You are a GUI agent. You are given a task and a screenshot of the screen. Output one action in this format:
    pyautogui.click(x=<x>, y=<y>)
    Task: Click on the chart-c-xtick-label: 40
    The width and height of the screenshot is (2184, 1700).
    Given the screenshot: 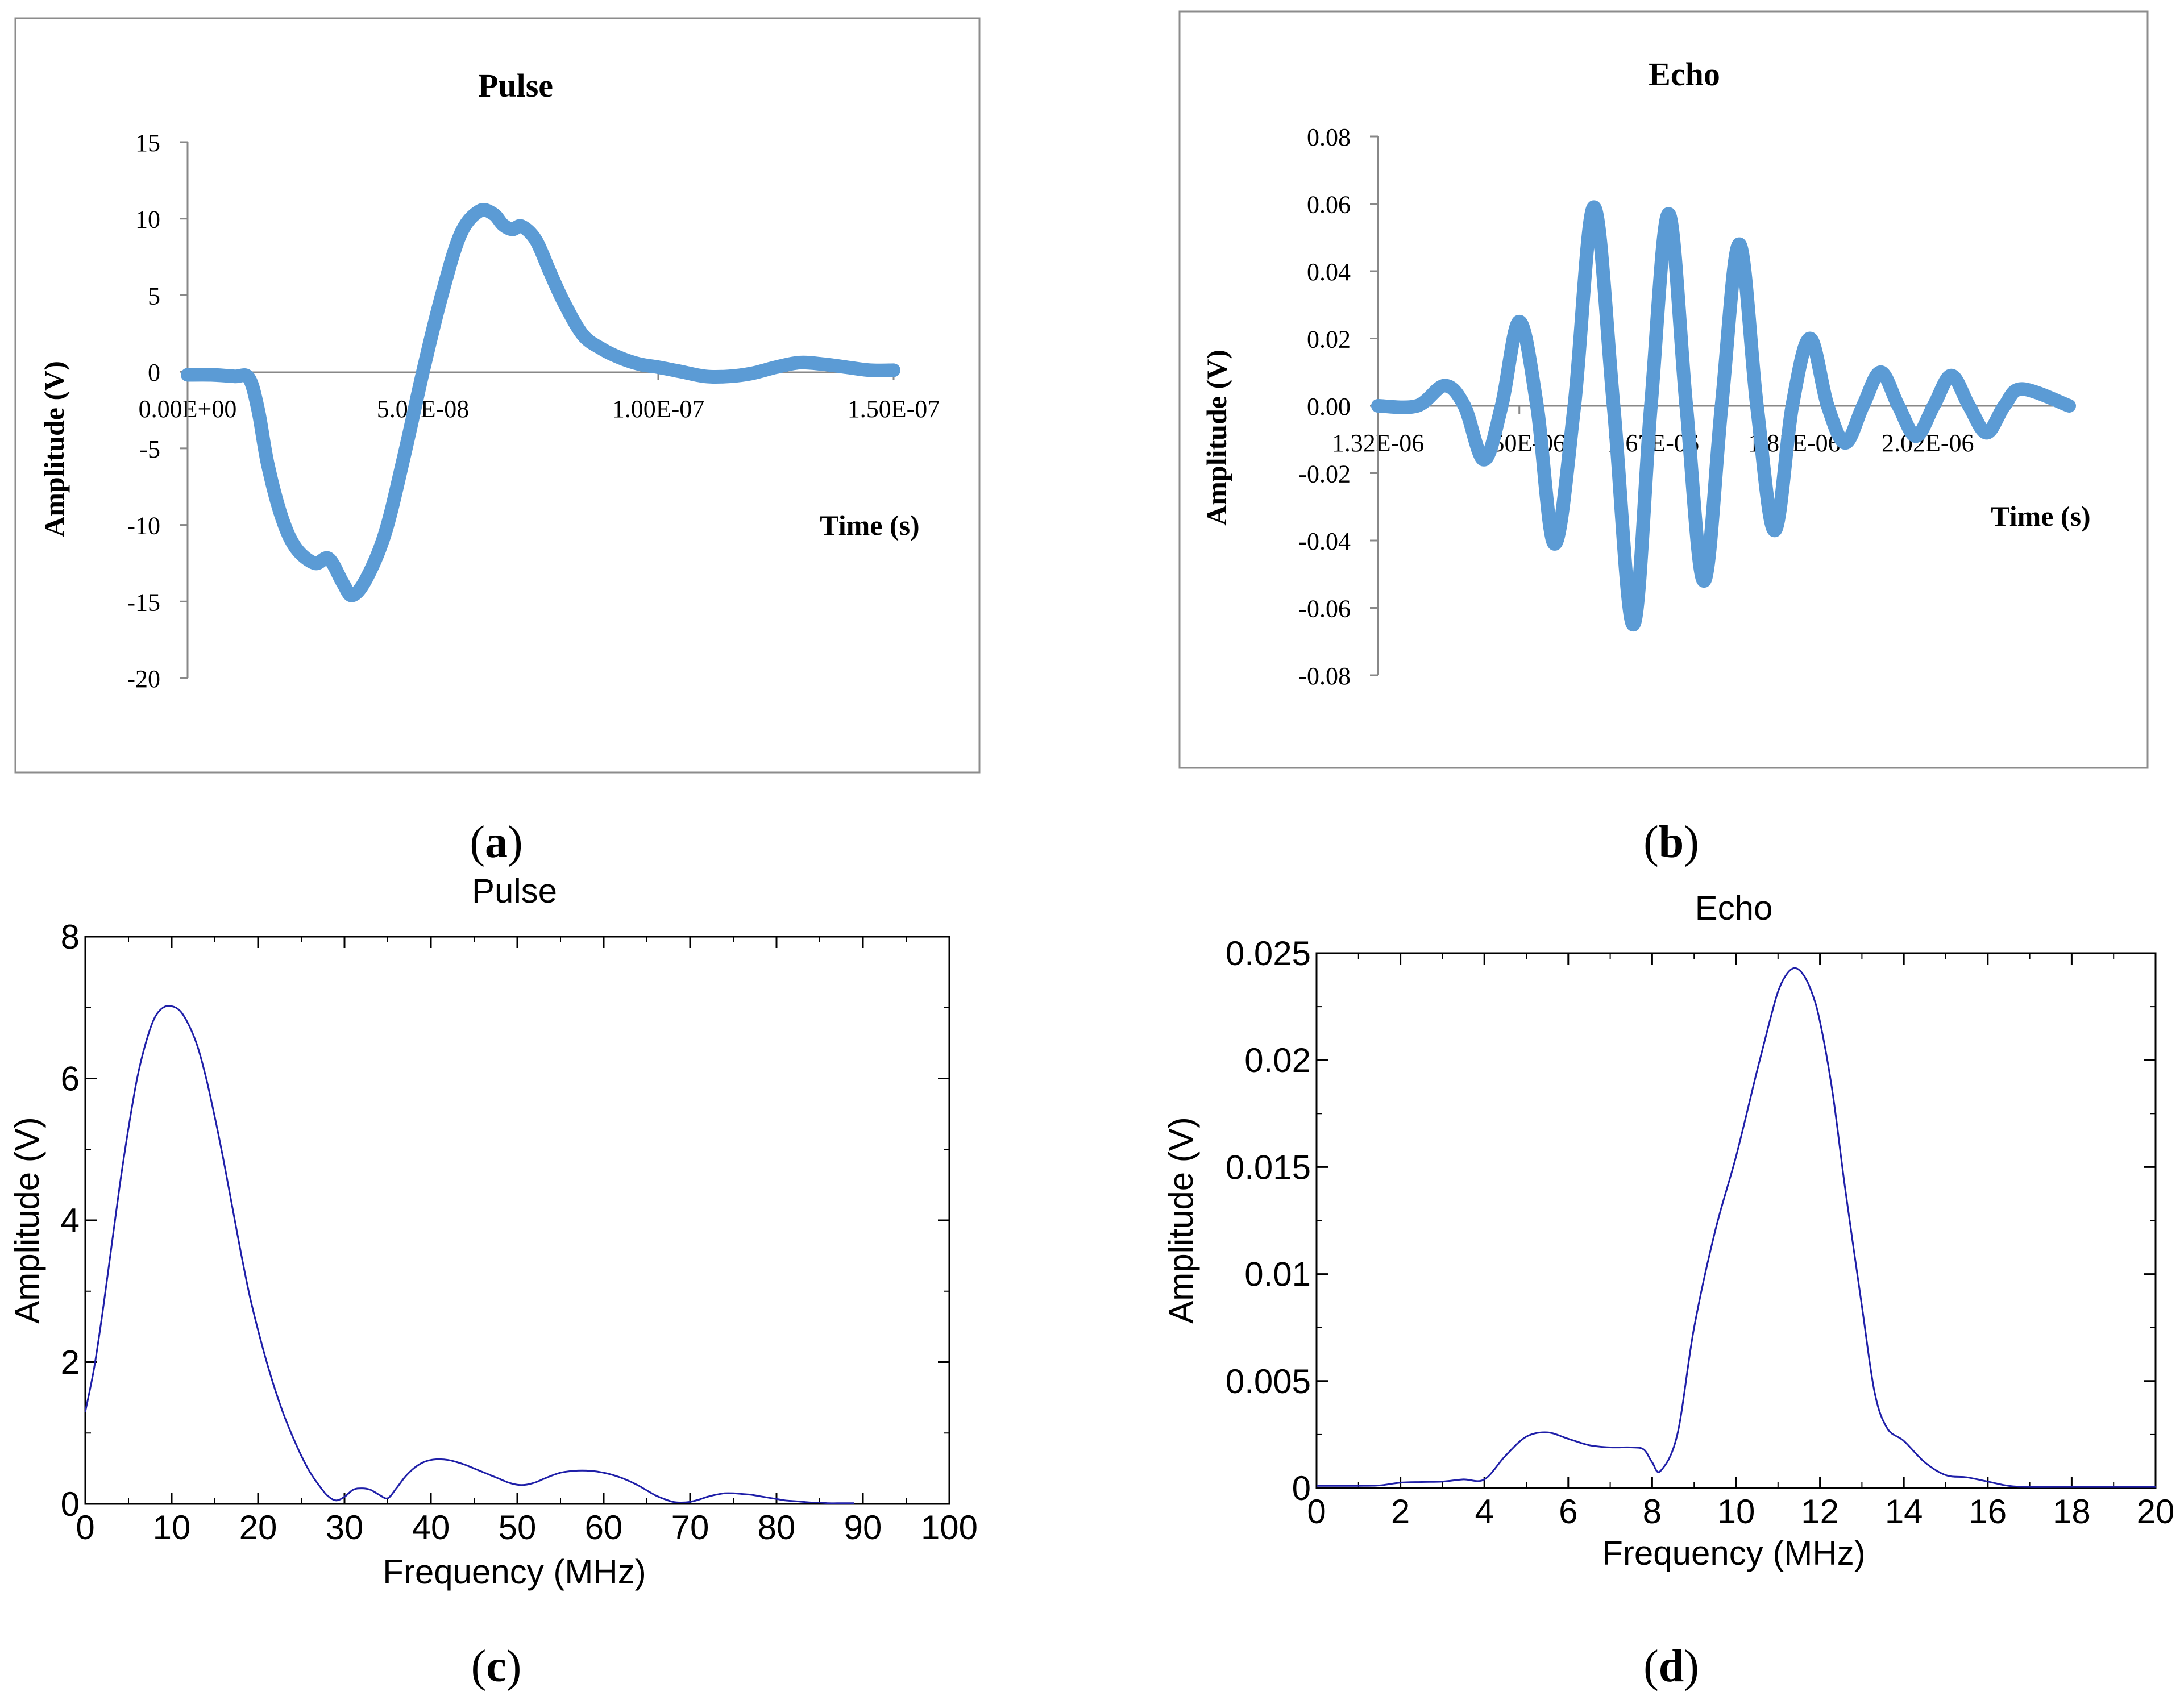 What is the action you would take?
    pyautogui.click(x=431, y=1527)
    